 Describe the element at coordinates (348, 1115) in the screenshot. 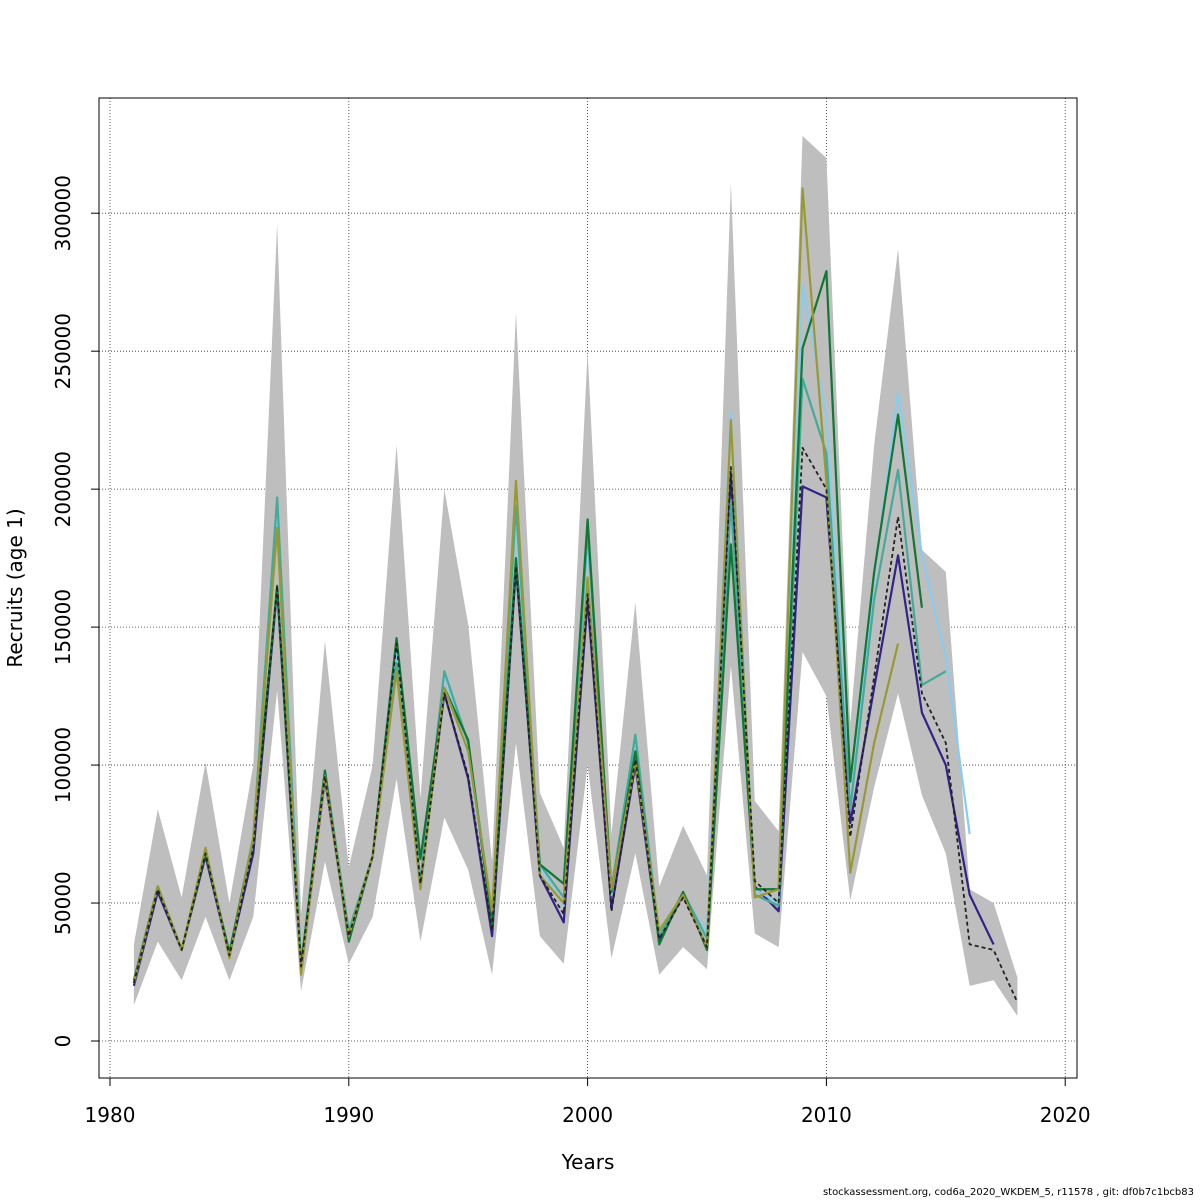

I see `x-tick-label: 1990` at that location.